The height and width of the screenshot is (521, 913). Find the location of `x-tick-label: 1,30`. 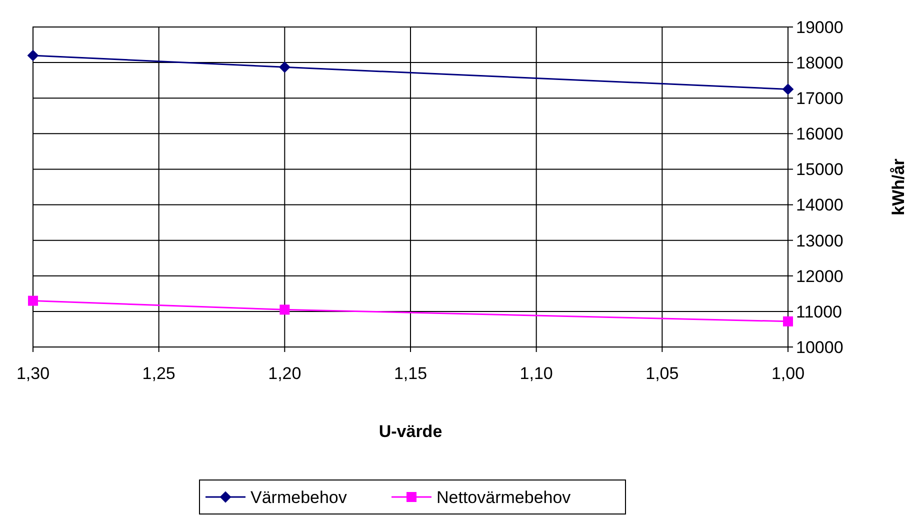

x-tick-label: 1,30 is located at coordinates (33, 373).